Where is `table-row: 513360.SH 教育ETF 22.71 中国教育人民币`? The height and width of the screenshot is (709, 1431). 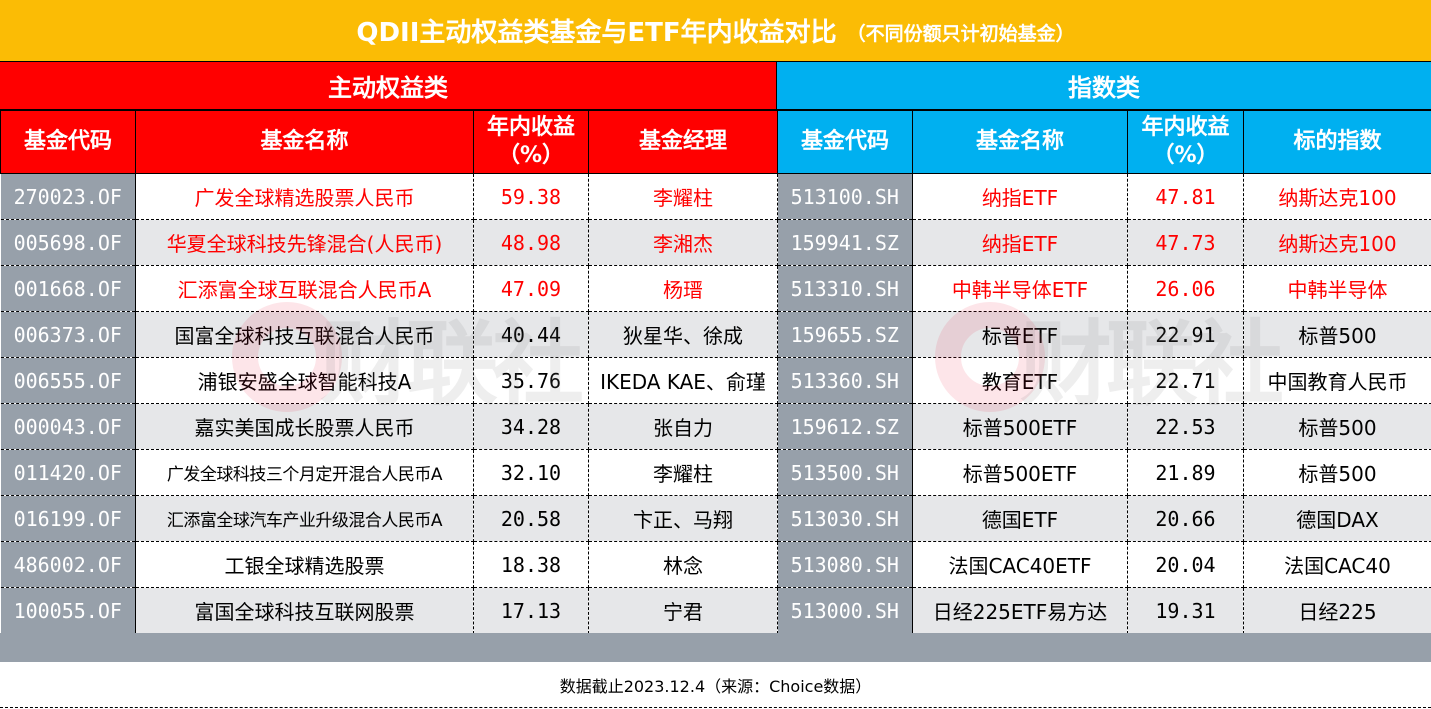 table-row: 513360.SH 教育ETF 22.71 中国教育人民币 is located at coordinates (1104, 380).